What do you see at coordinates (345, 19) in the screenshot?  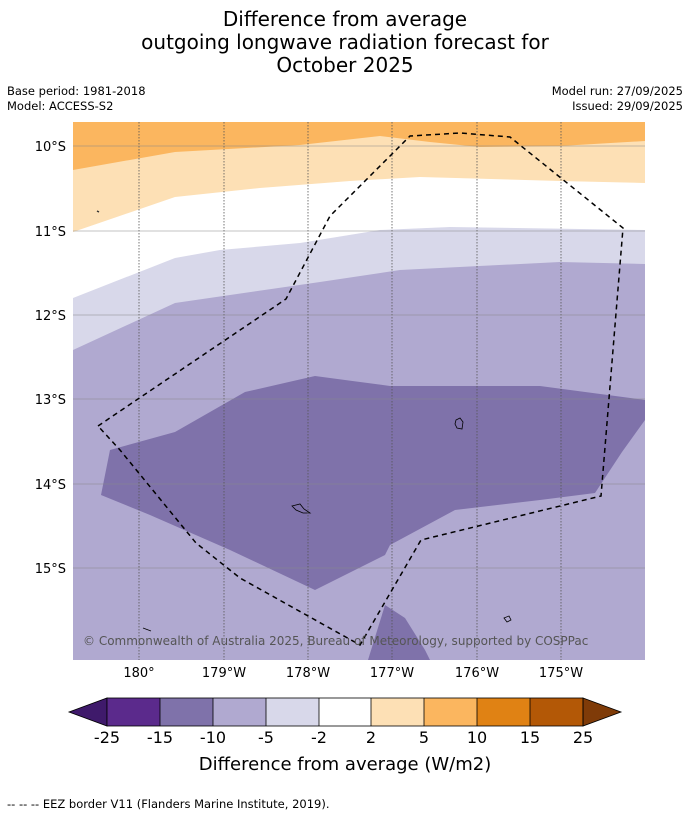 I see `title-line-1: Difference from average` at bounding box center [345, 19].